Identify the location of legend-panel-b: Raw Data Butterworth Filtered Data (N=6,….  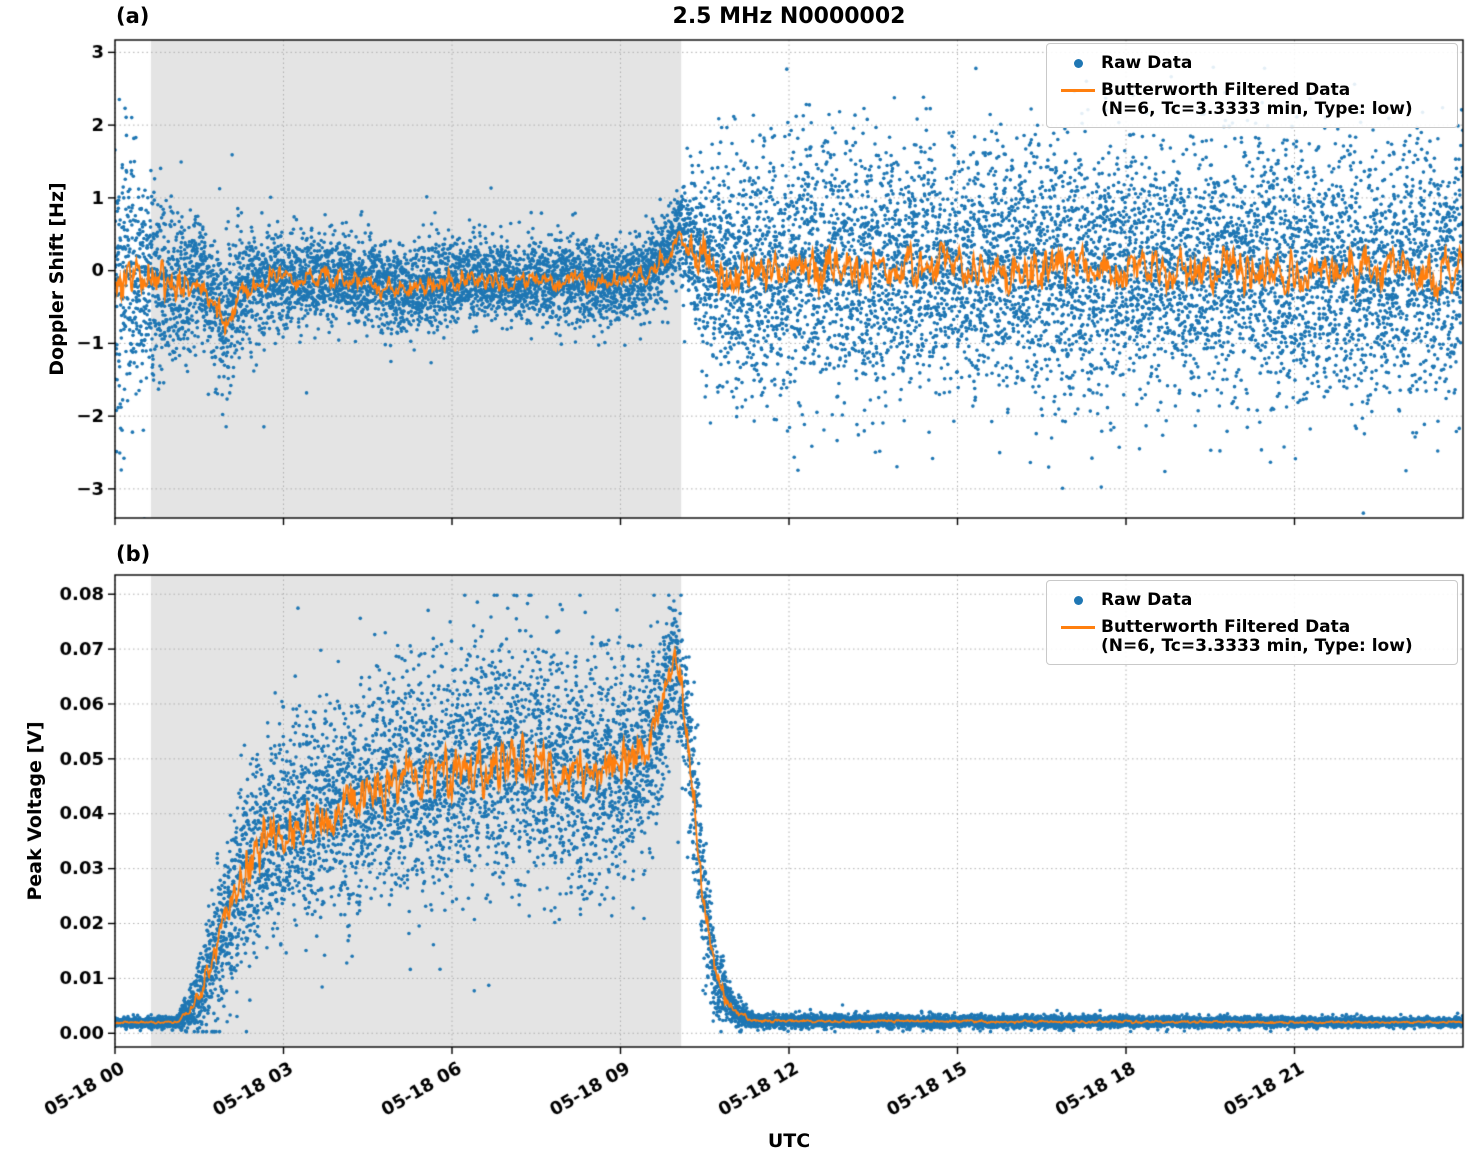
(1252, 622).